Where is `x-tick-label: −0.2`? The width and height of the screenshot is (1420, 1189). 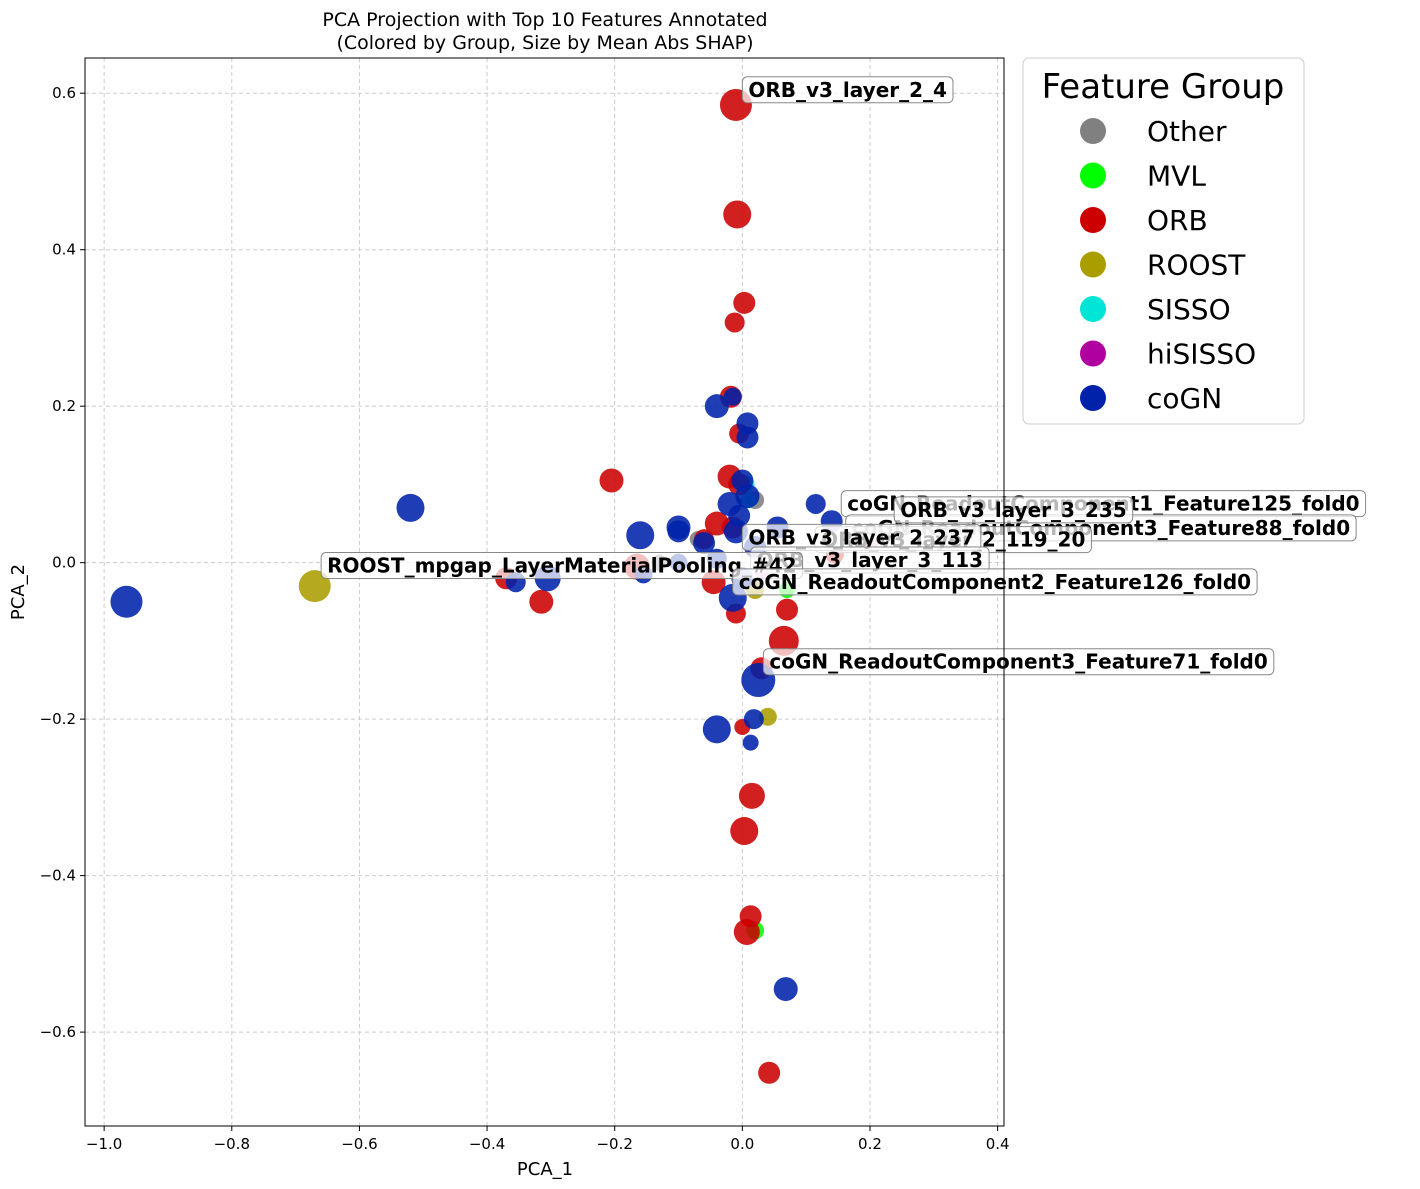
x-tick-label: −0.2 is located at coordinates (614, 1144).